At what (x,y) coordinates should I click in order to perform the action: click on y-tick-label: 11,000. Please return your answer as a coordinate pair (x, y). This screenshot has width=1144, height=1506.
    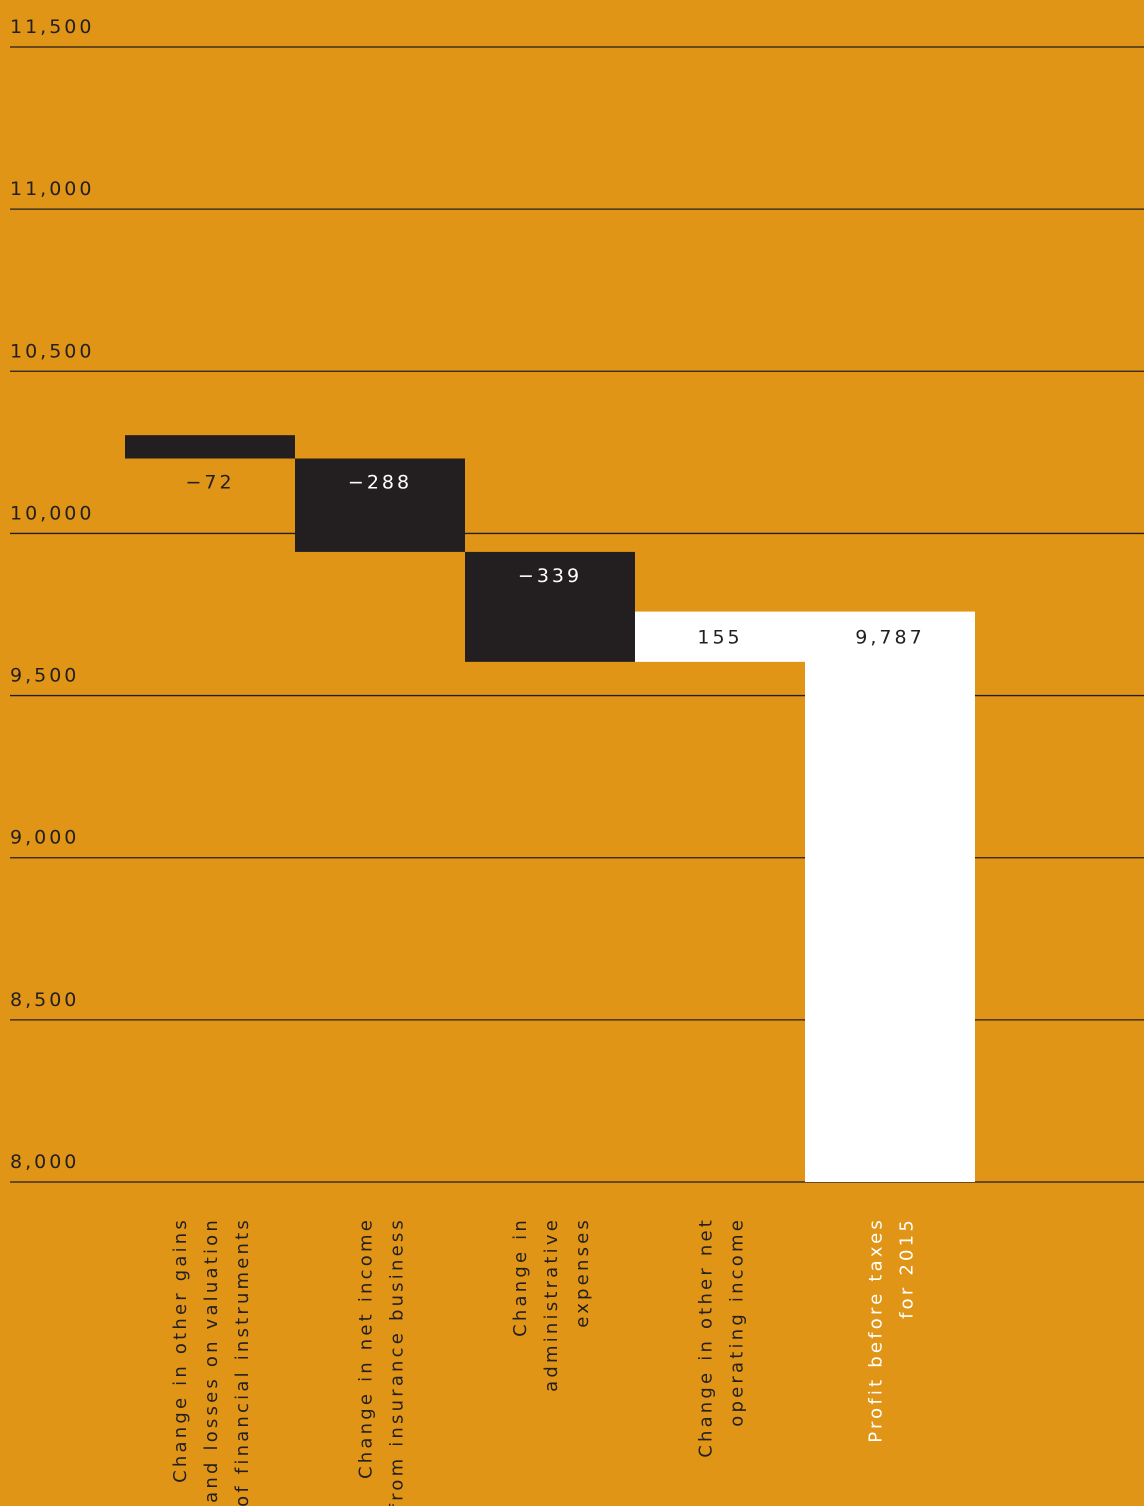
    Looking at the image, I should click on (52, 189).